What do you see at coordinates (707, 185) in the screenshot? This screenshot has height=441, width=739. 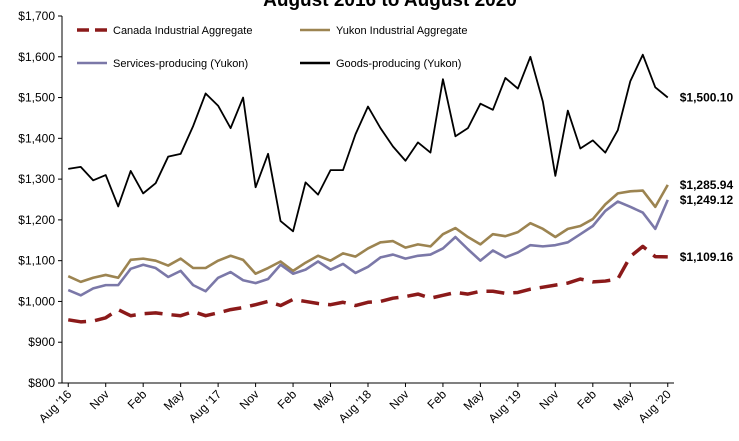 I see `value-label: $1,285.94` at bounding box center [707, 185].